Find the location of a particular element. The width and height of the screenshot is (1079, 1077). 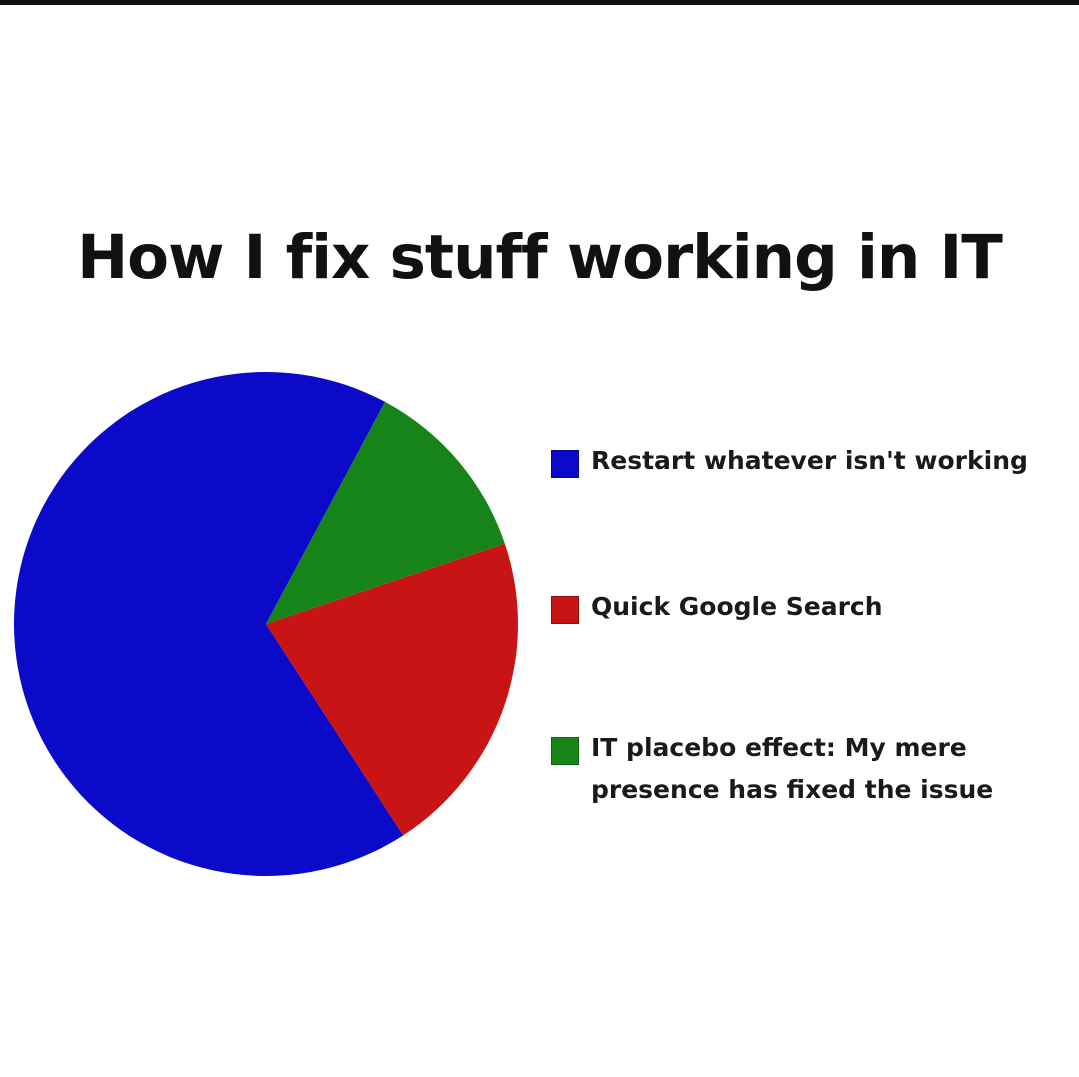

top-border is located at coordinates (539, 2).